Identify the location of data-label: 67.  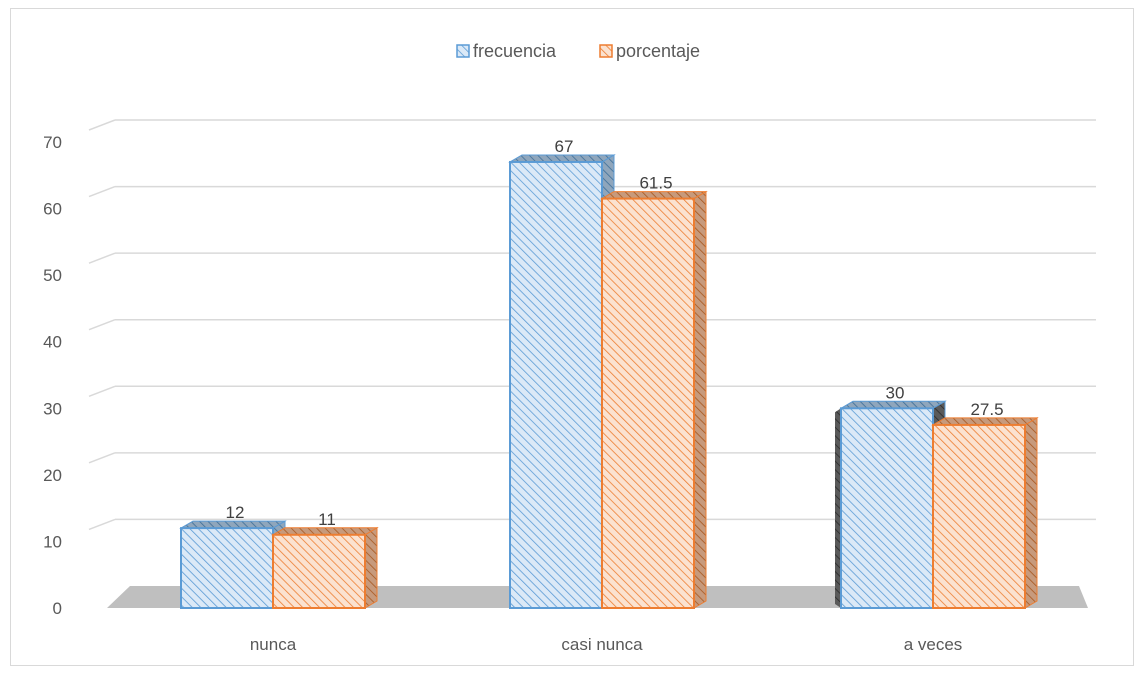
(564, 146).